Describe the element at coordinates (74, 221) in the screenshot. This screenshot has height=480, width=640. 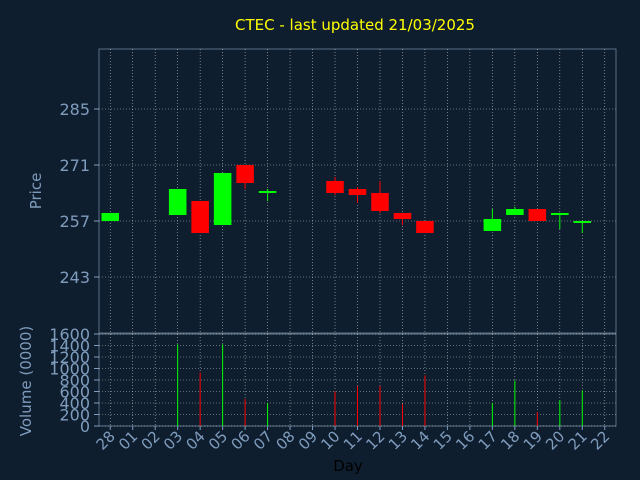
I see `price-y-tick-label: 257` at that location.